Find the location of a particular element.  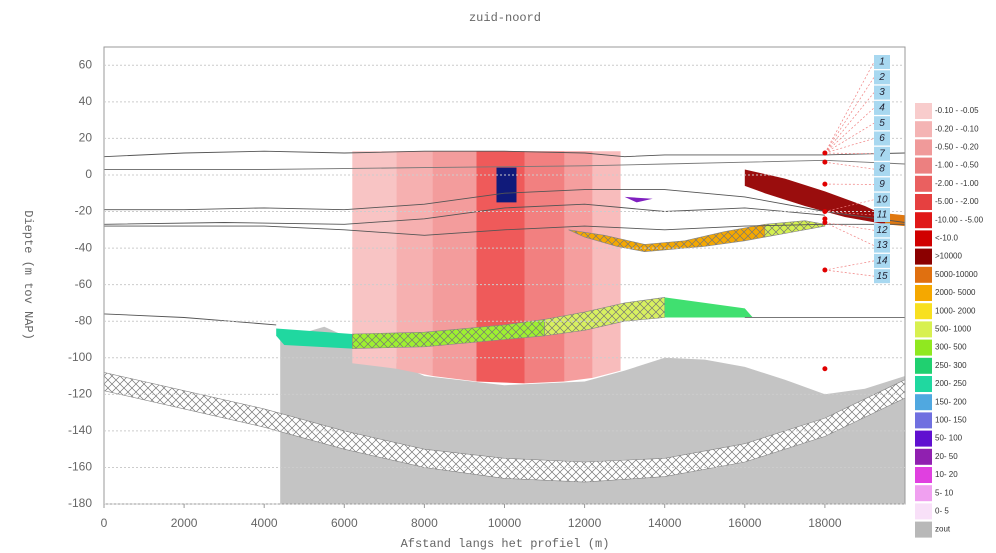

legend-label: 200- 250 is located at coordinates (951, 383).